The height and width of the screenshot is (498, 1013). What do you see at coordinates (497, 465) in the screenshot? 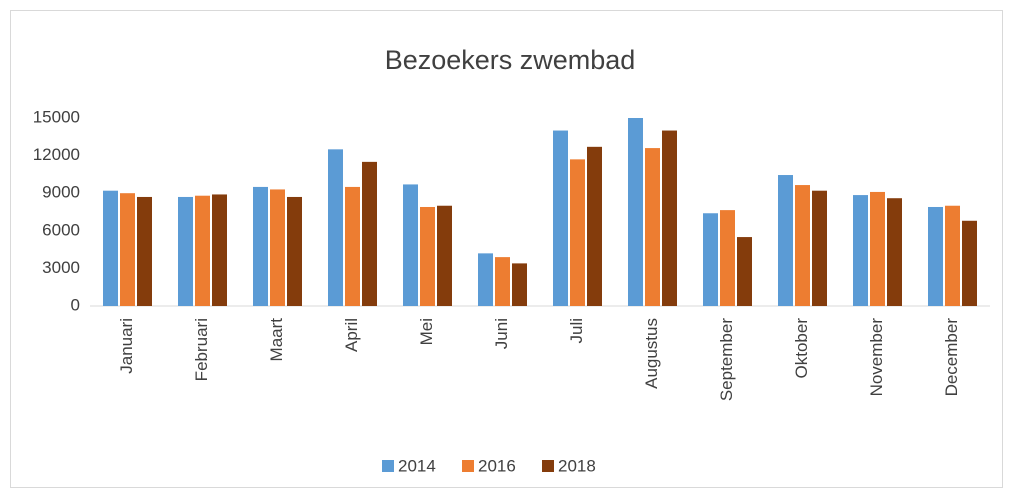
I see `legend-label: 2016` at bounding box center [497, 465].